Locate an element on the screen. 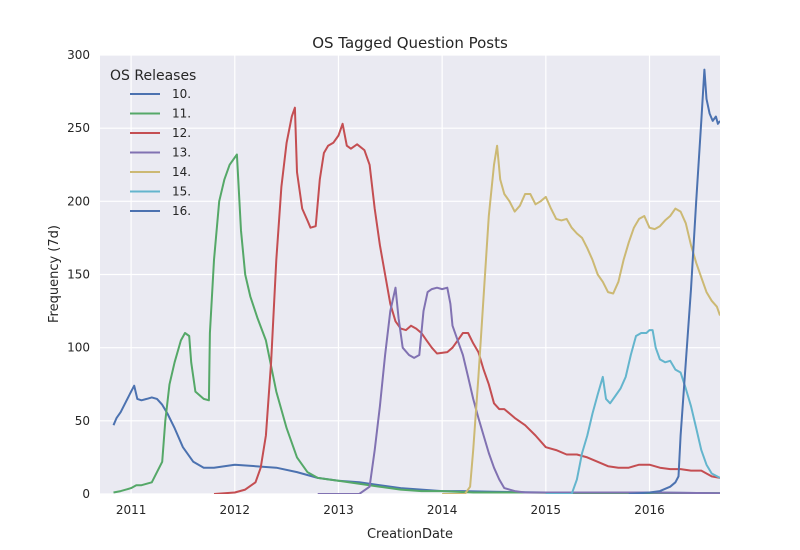 This screenshot has height=550, width=800. legend-title: OS Releases is located at coordinates (153, 76).